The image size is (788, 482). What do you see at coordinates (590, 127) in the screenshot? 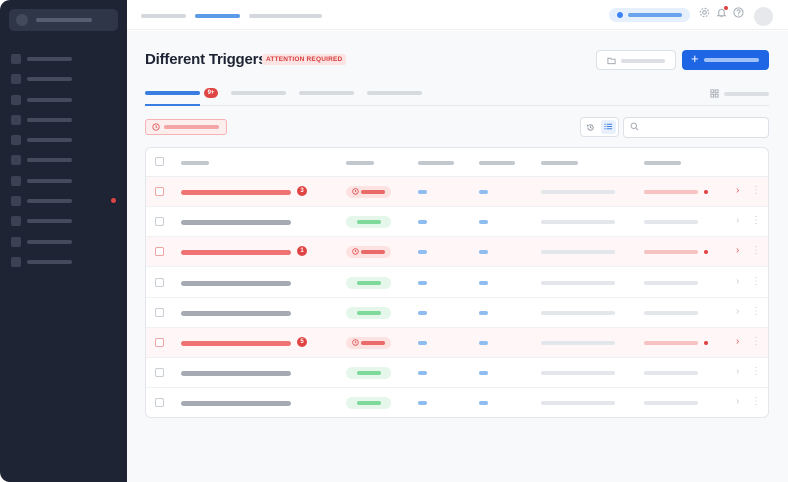
I see `history-icon` at bounding box center [590, 127].